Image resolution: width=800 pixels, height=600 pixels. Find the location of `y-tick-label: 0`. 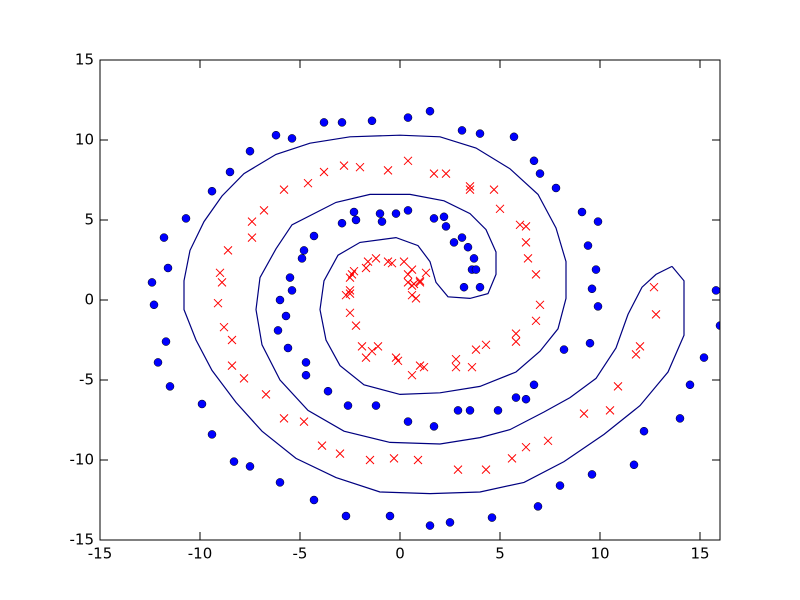

y-tick-label: 0 is located at coordinates (89, 300).